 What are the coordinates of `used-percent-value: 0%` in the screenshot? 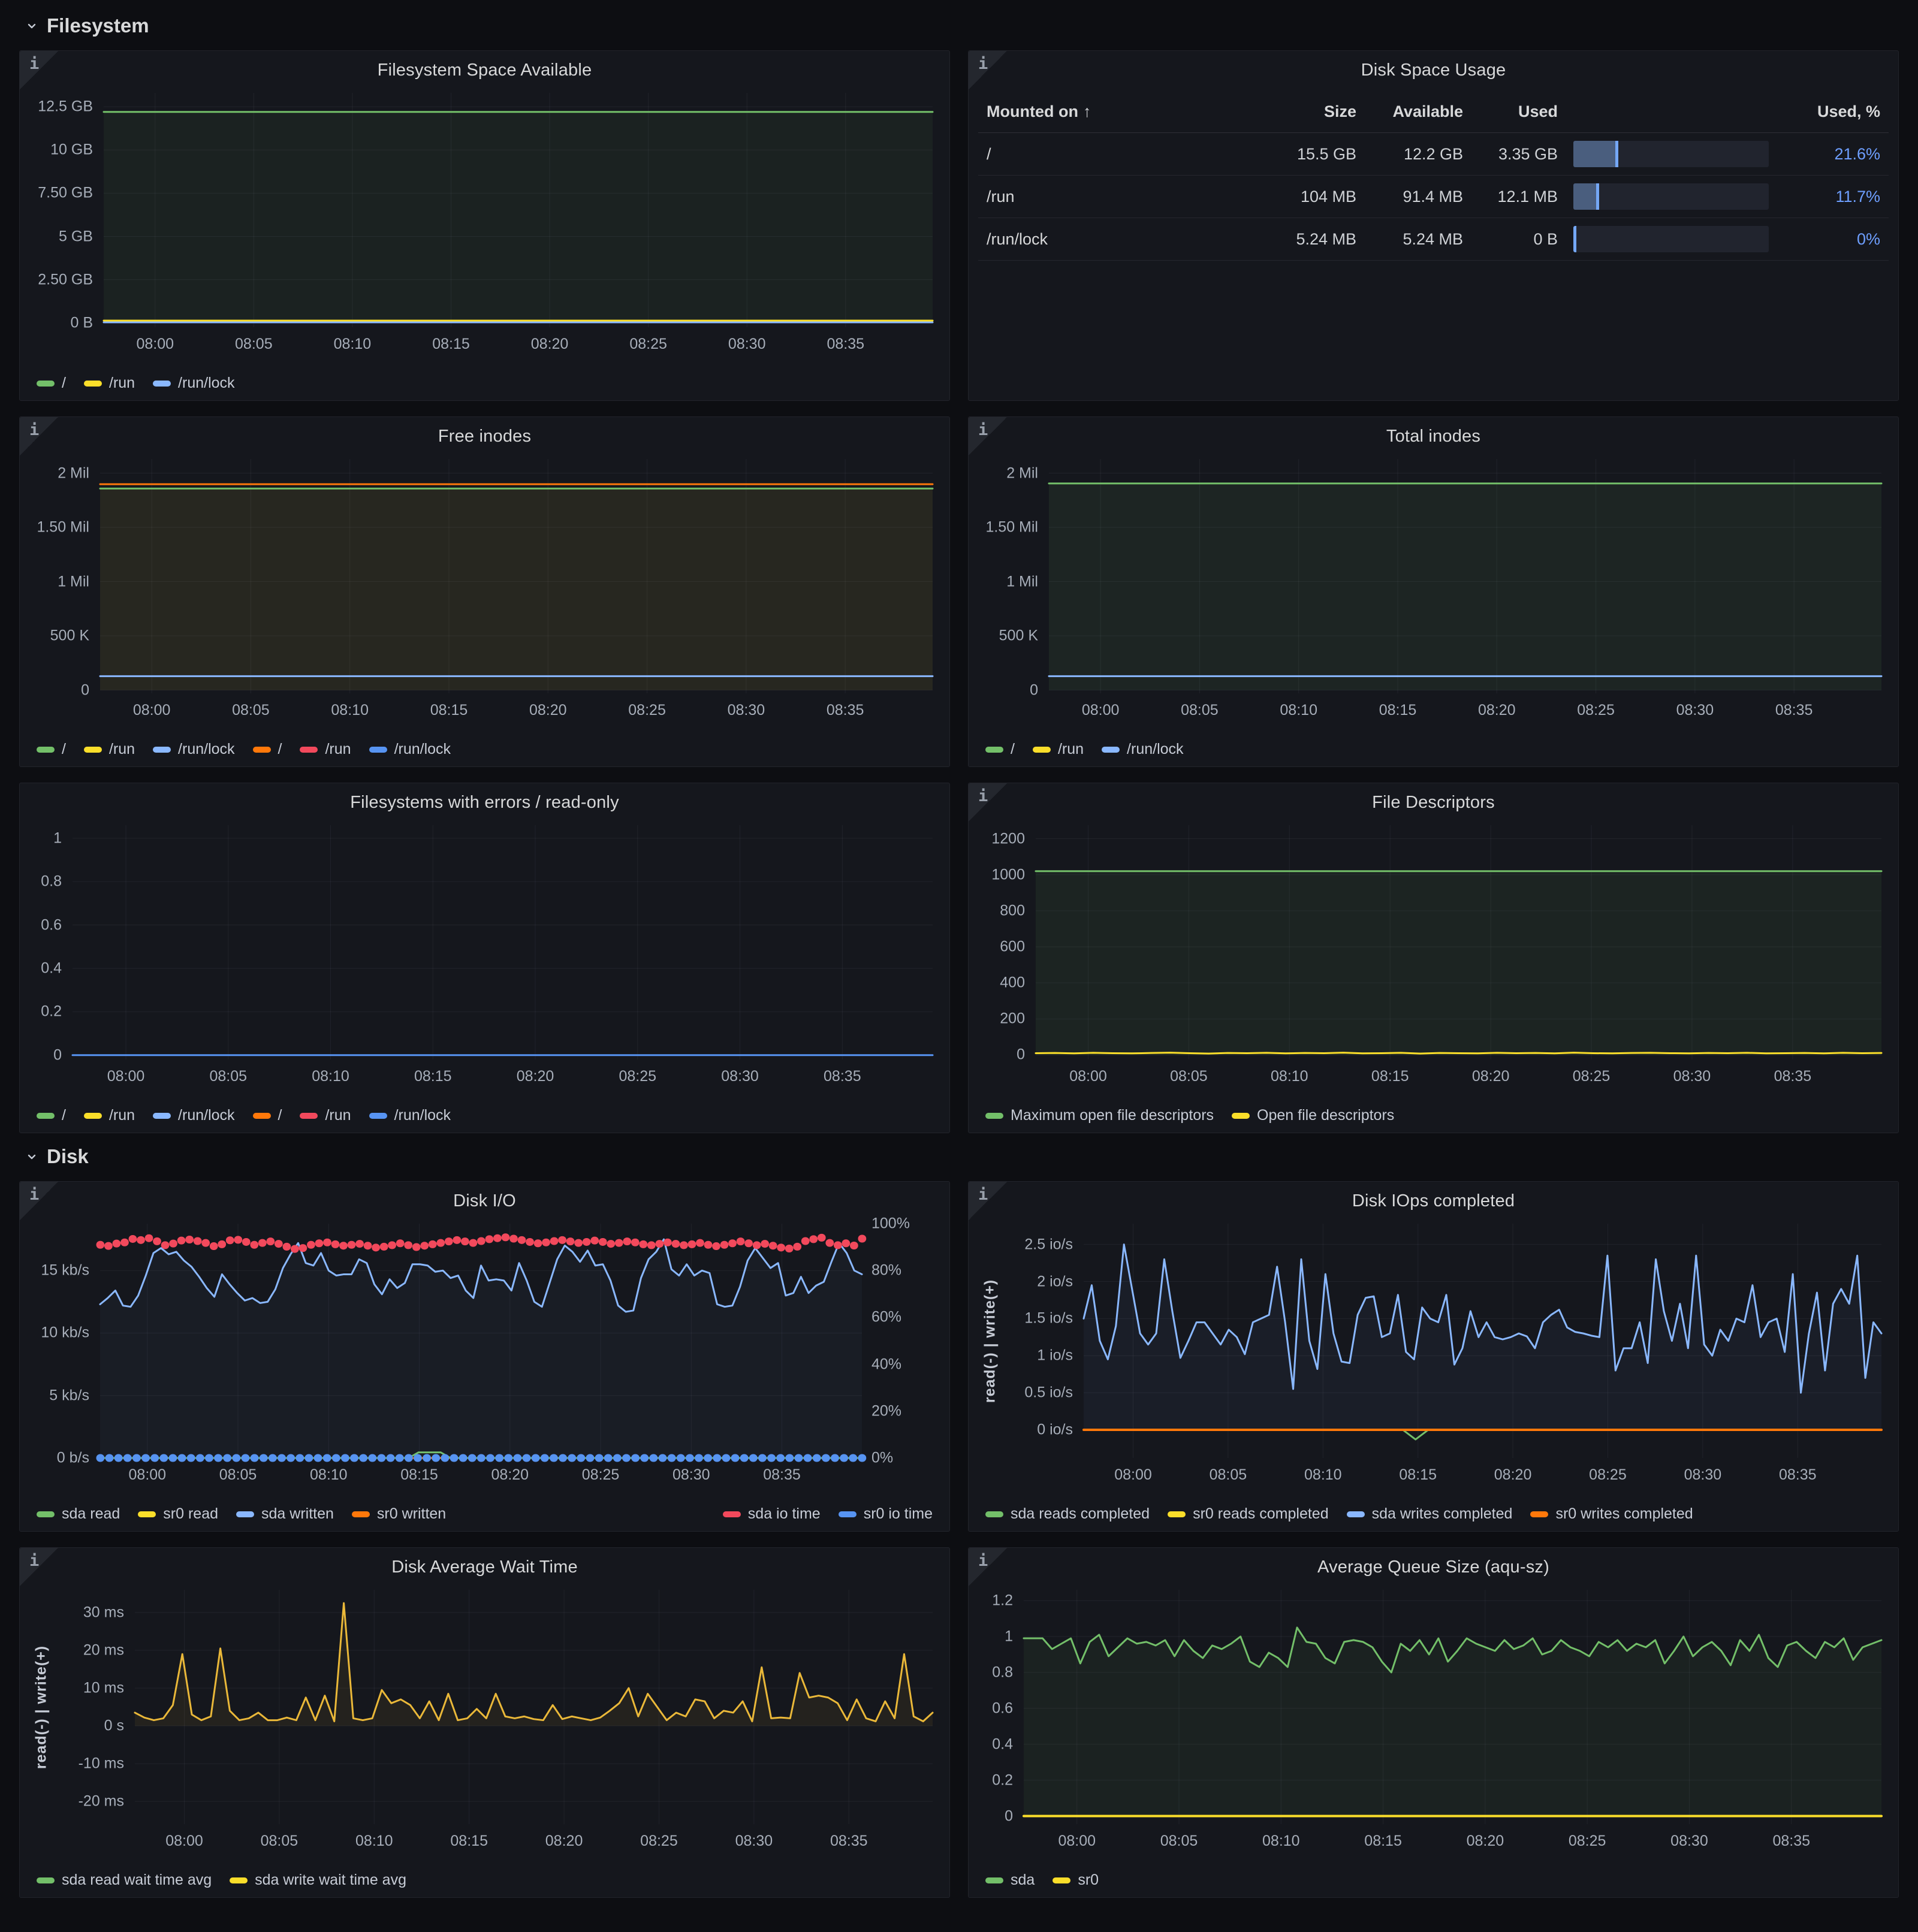 It's located at (1868, 239).